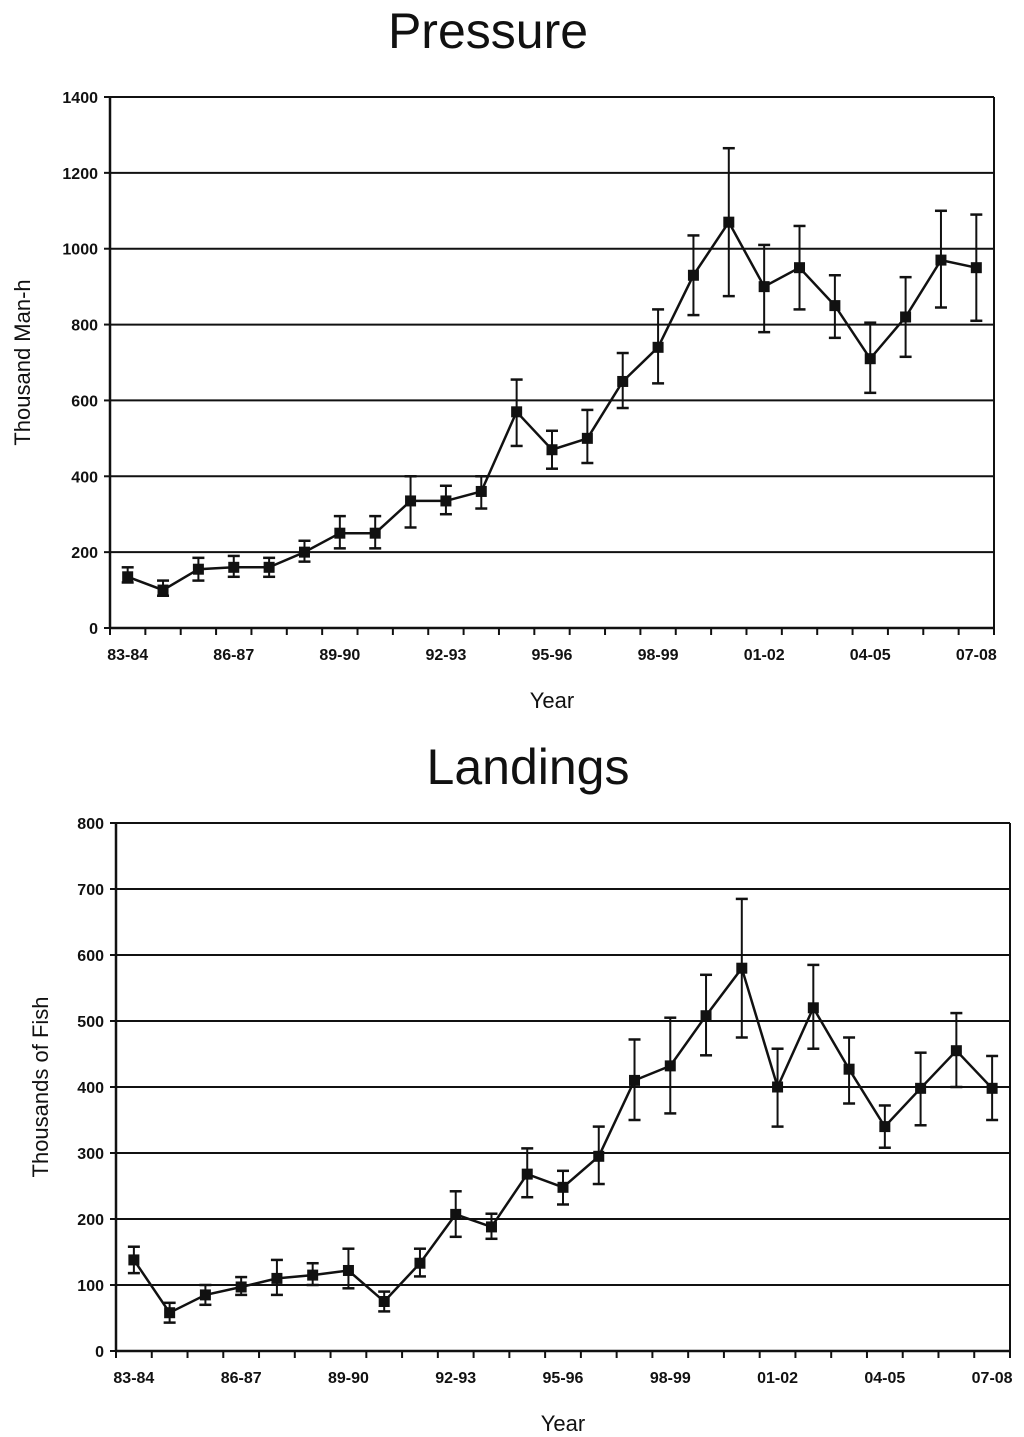 The image size is (1024, 1437). Describe the element at coordinates (90, 1022) in the screenshot. I see `y-tick-label: 500` at that location.